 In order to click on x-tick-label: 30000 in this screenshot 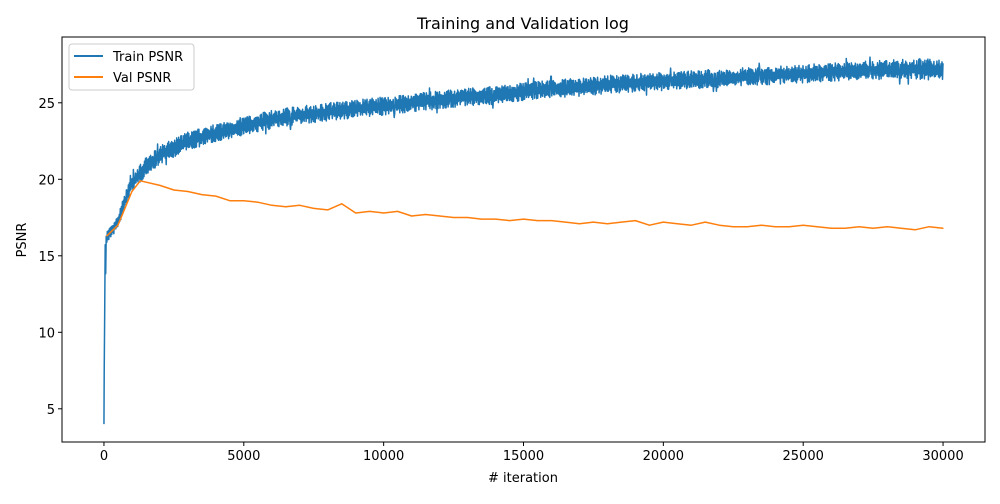, I will do `click(942, 456)`.